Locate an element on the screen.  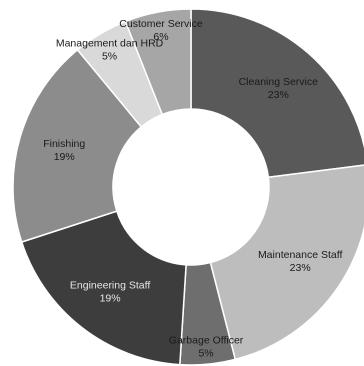
slice-label-name: Management dan HRD is located at coordinates (110, 43).